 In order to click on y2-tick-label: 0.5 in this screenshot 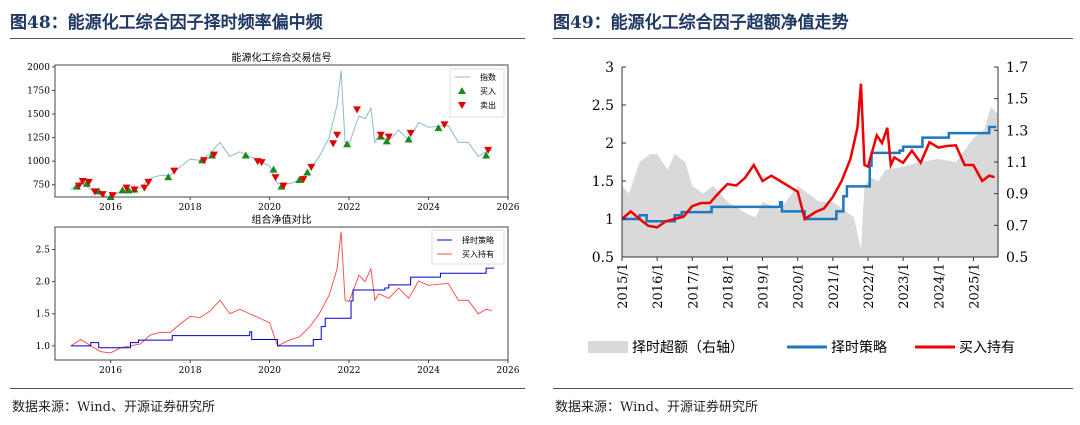, I will do `click(1017, 258)`.